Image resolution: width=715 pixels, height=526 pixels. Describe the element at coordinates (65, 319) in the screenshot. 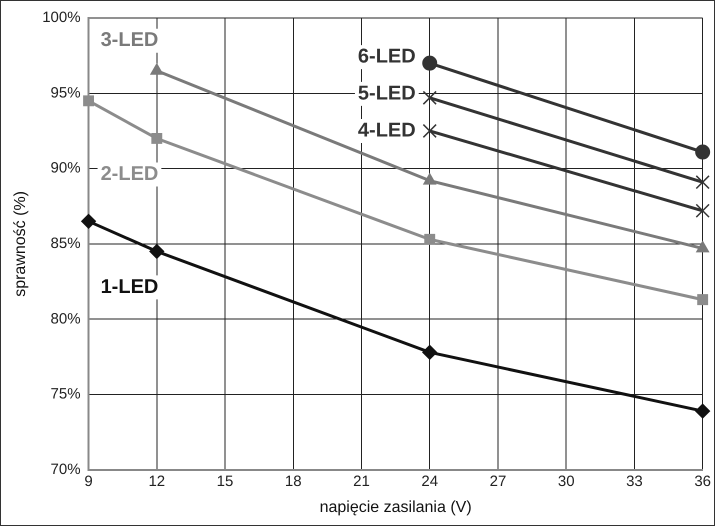

I see `y-tick-label: 80%` at that location.